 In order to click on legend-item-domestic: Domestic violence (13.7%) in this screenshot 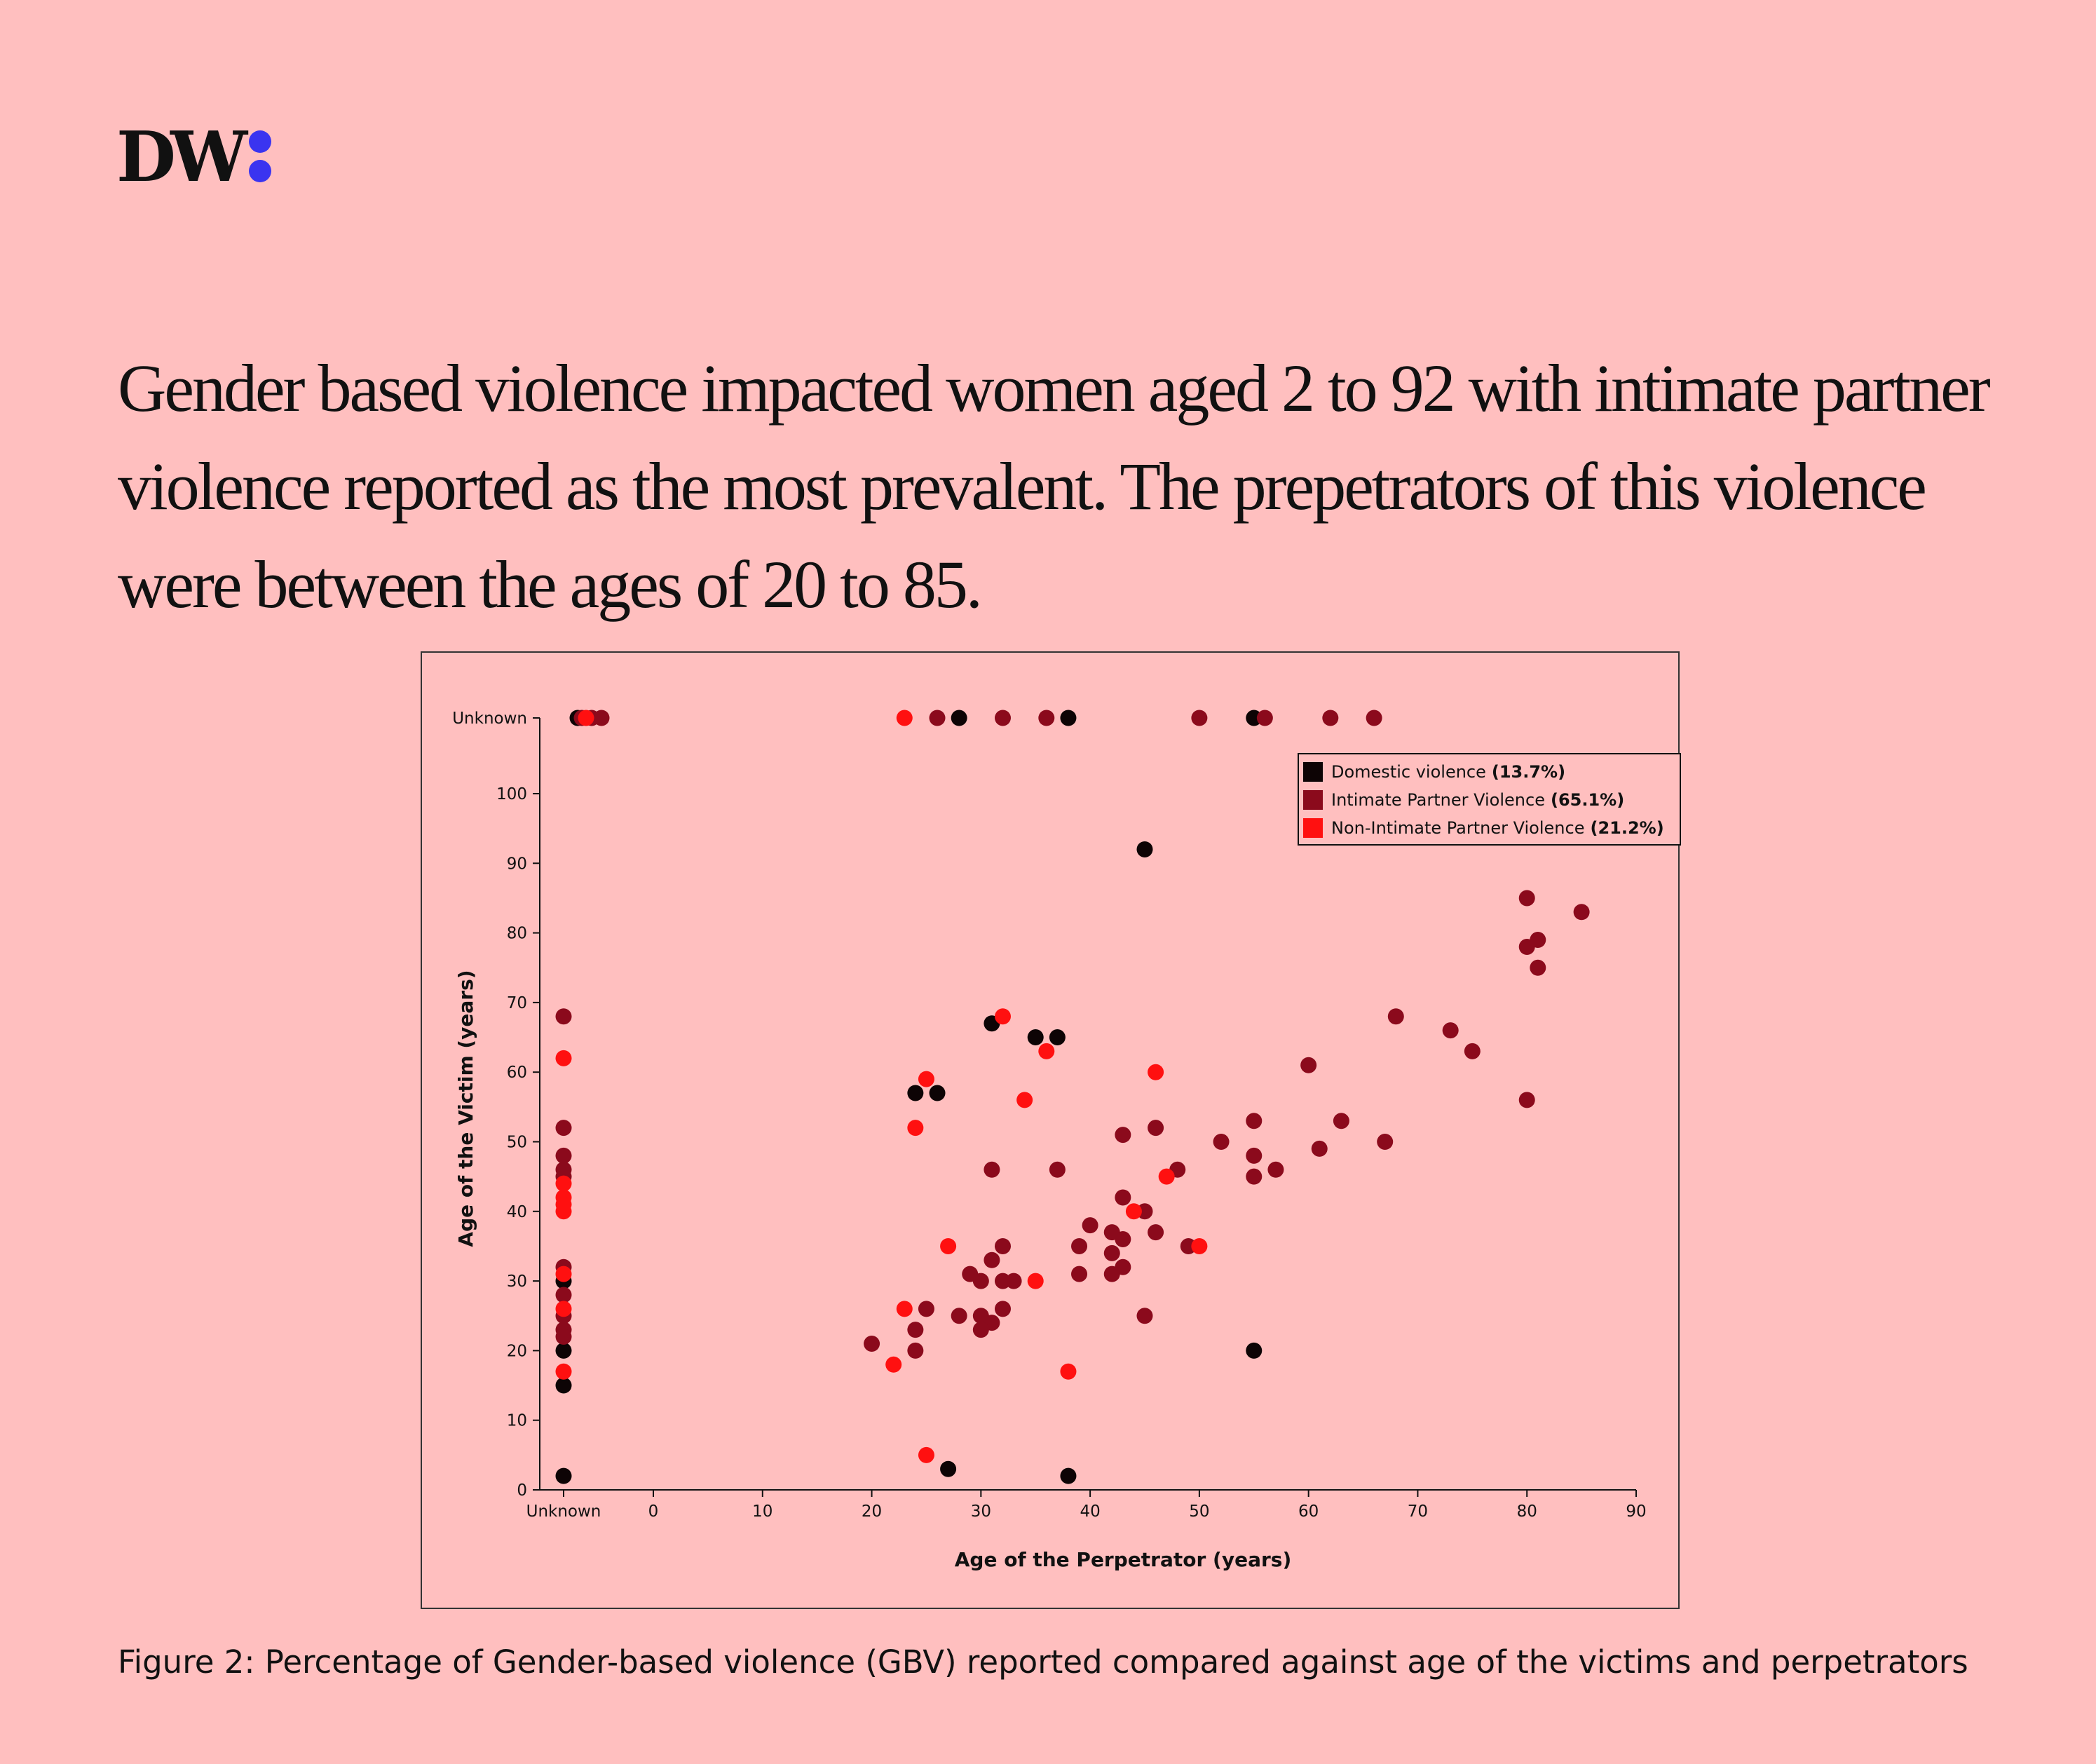, I will do `click(1434, 772)`.